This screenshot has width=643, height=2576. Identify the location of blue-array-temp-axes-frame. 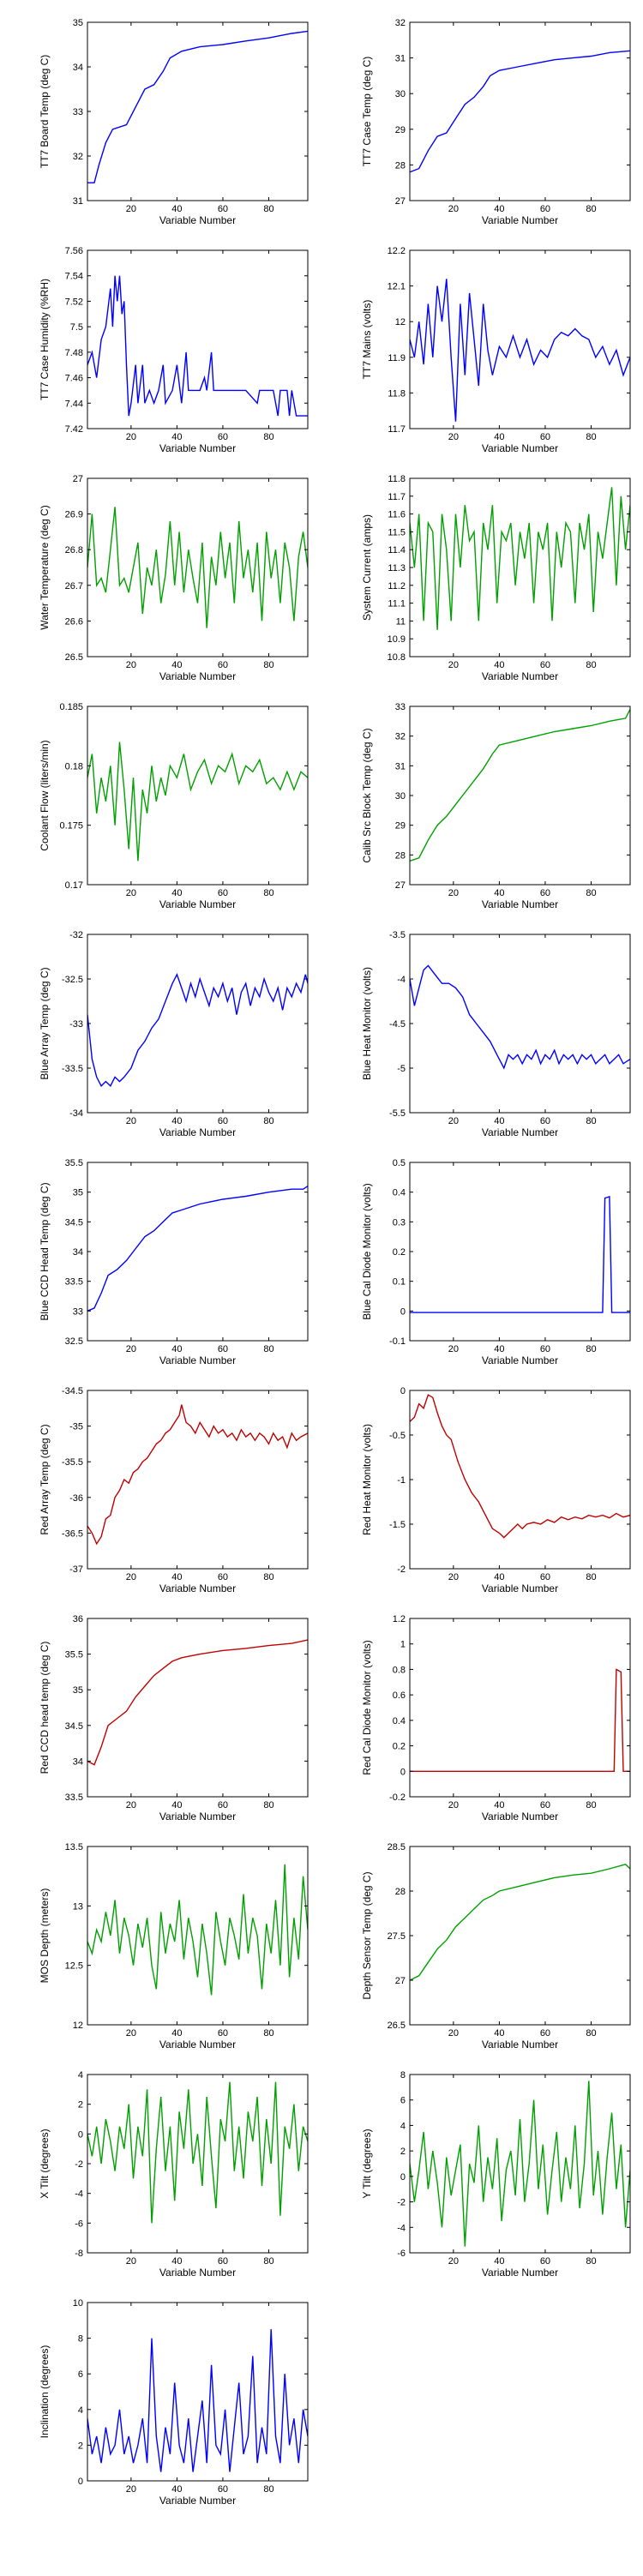
(198, 1024).